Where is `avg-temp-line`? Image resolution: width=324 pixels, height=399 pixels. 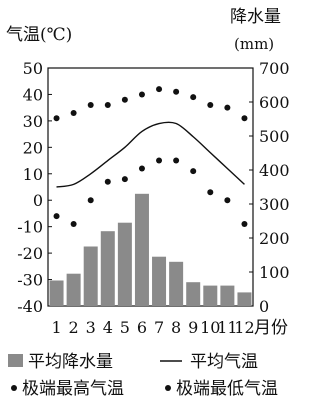
avg-temp-line is located at coordinates (150, 154).